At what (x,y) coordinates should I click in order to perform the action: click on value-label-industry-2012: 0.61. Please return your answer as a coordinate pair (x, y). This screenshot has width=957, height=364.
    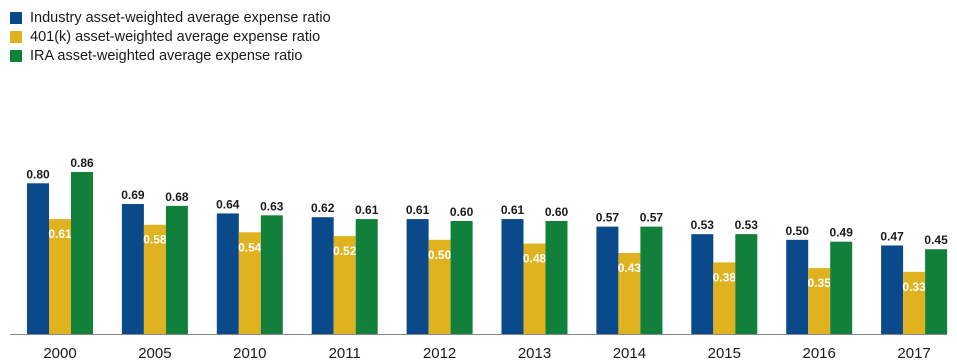
    Looking at the image, I should click on (418, 210).